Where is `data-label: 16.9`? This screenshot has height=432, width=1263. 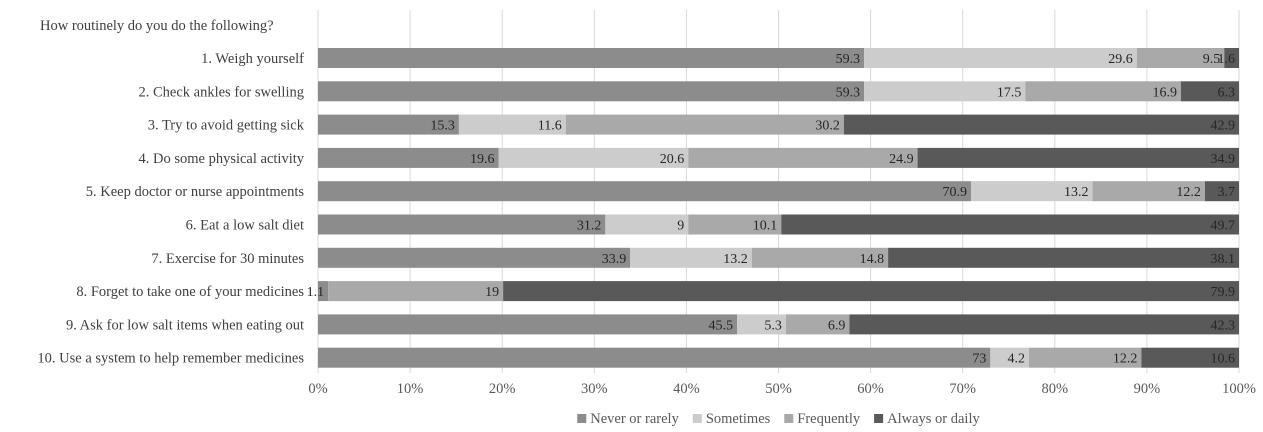
data-label: 16.9 is located at coordinates (1164, 92).